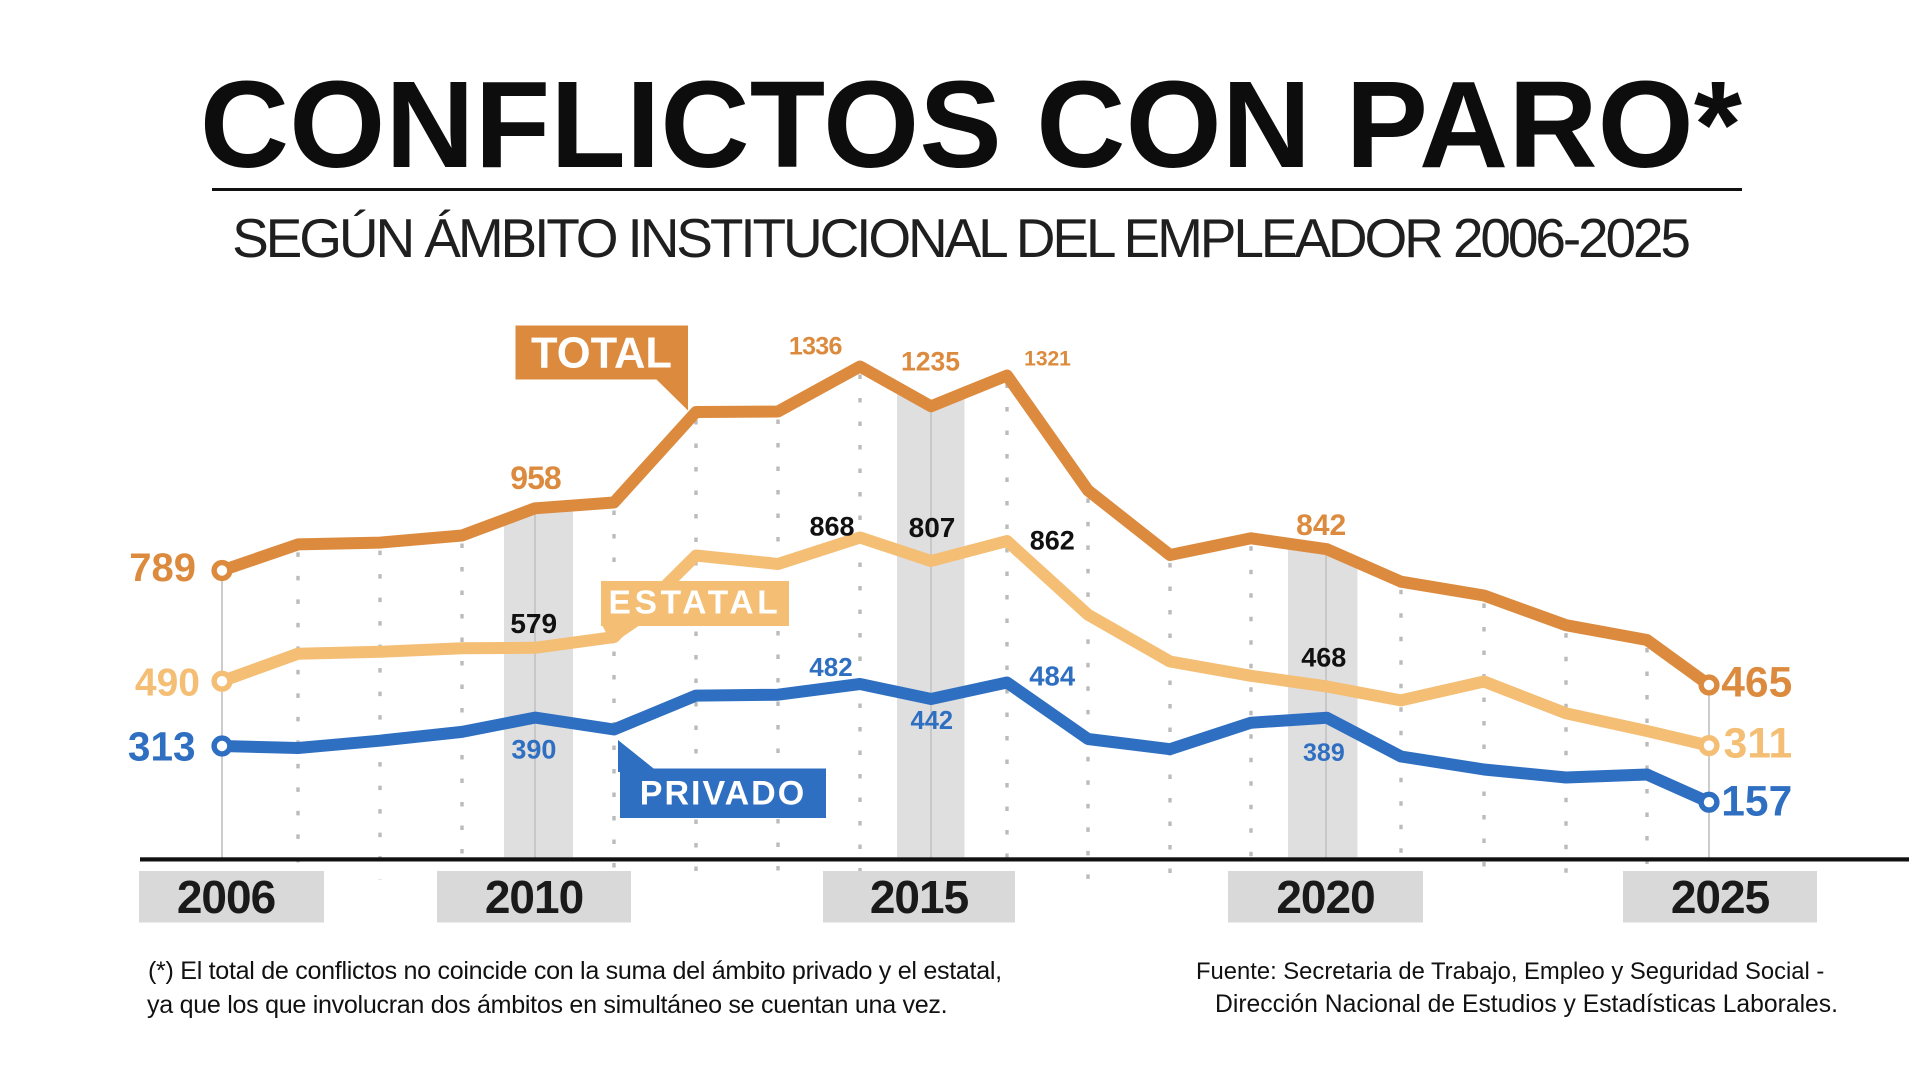 The image size is (1920, 1080). Describe the element at coordinates (1052, 540) in the screenshot. I see `svg-text: 862` at that location.